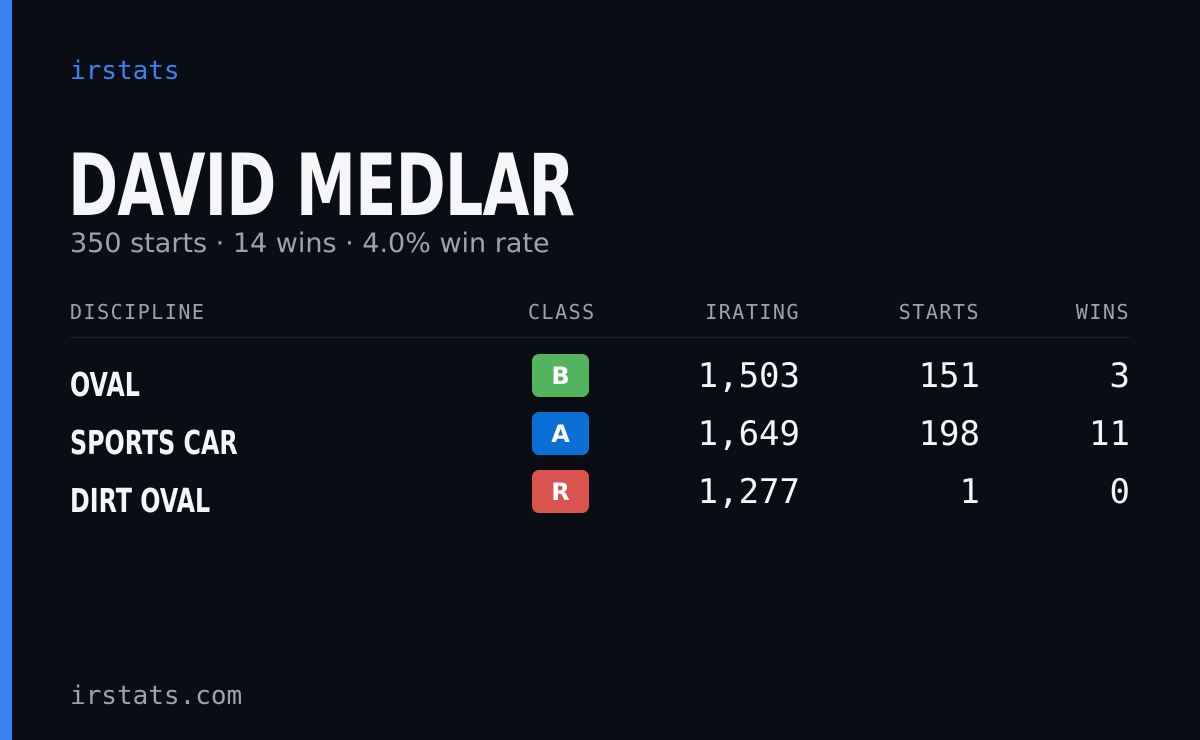  I want to click on column-header: STARTS, so click(939, 312).